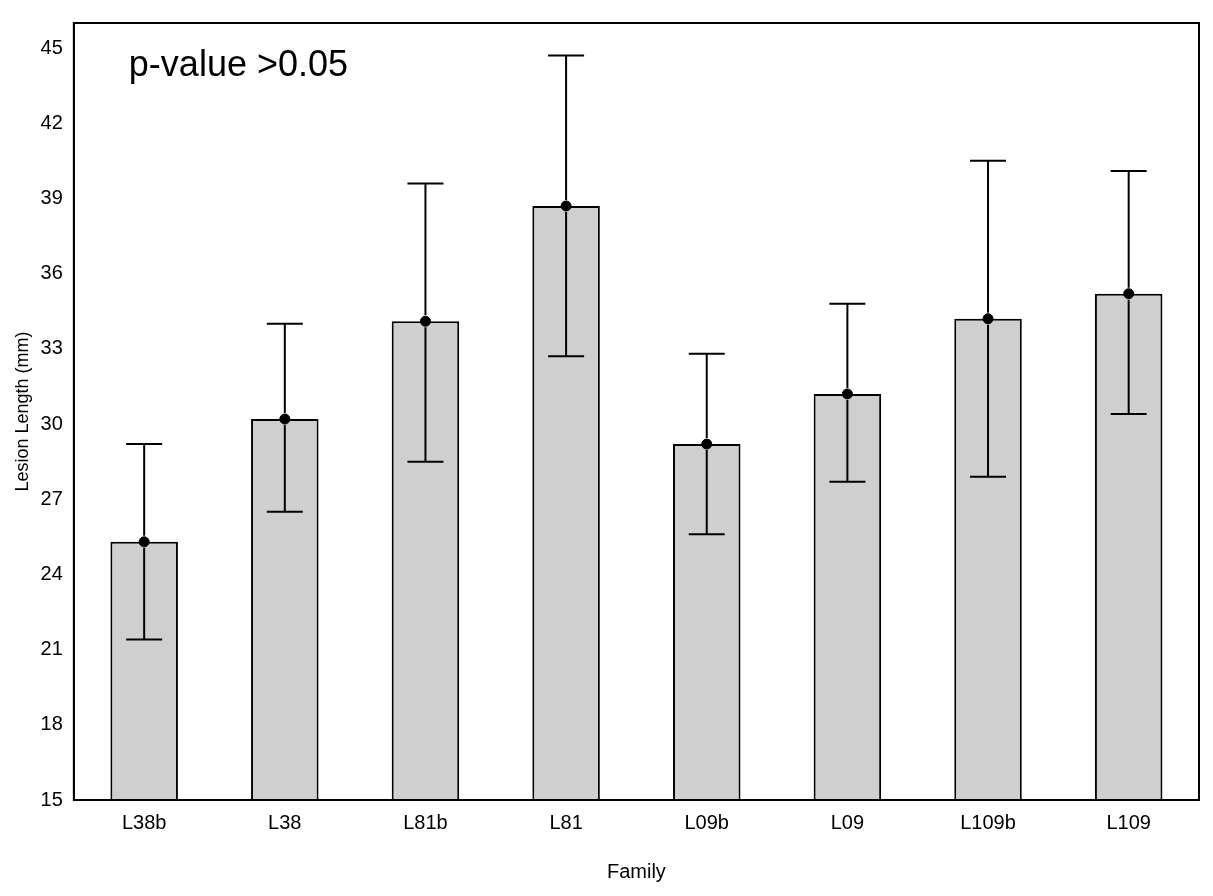 The height and width of the screenshot is (896, 1213). What do you see at coordinates (51, 798) in the screenshot?
I see `y-tick-label: 15` at bounding box center [51, 798].